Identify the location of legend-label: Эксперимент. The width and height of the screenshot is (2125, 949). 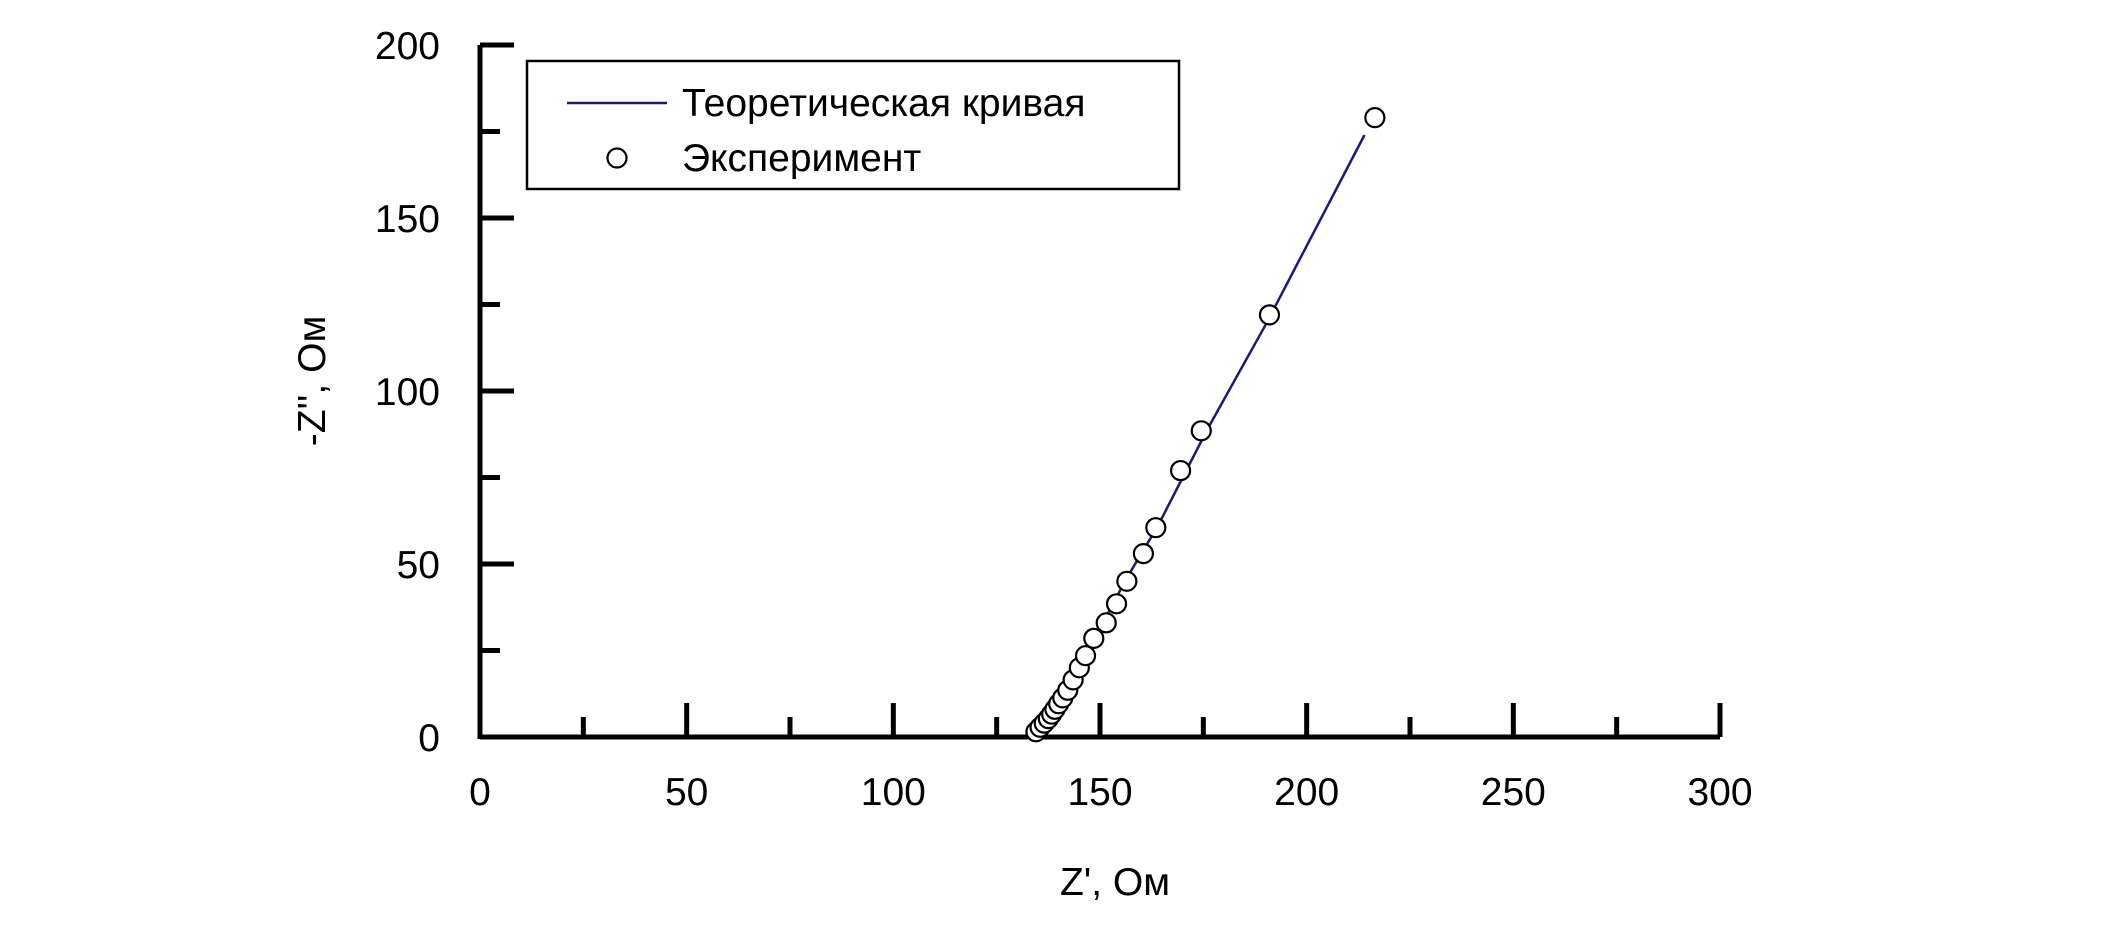
(801, 158).